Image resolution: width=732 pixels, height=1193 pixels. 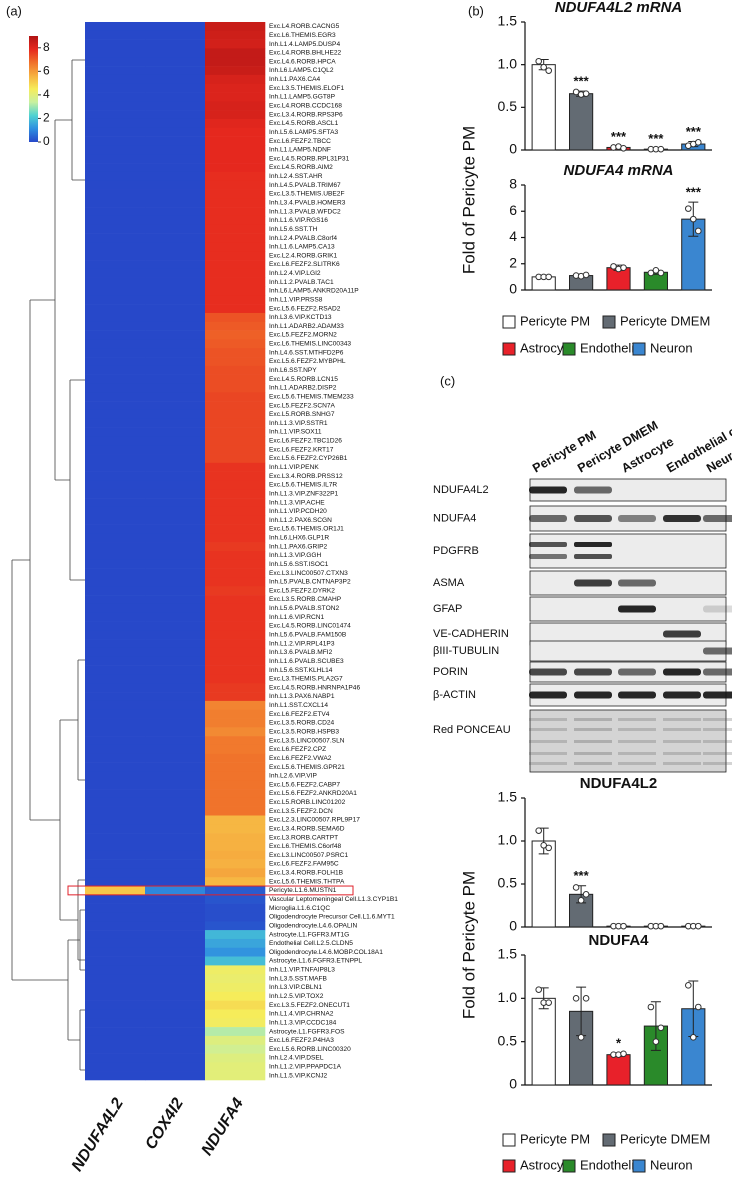 What do you see at coordinates (513, 184) in the screenshot?
I see `y-tick-label: 8` at bounding box center [513, 184].